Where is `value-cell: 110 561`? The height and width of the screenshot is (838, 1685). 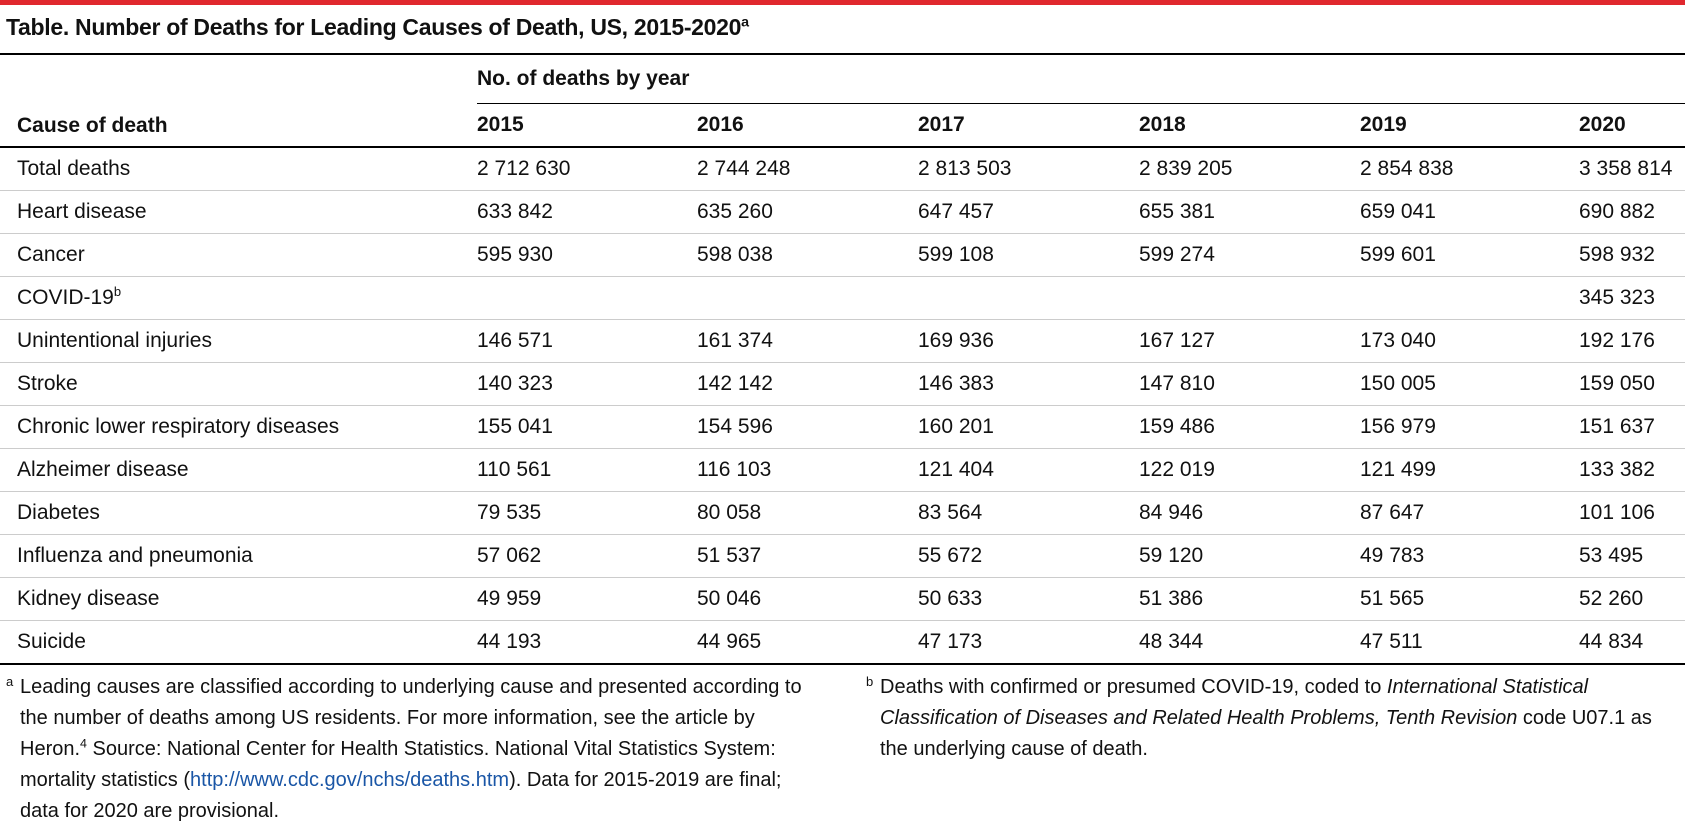 value-cell: 110 561 is located at coordinates (587, 470).